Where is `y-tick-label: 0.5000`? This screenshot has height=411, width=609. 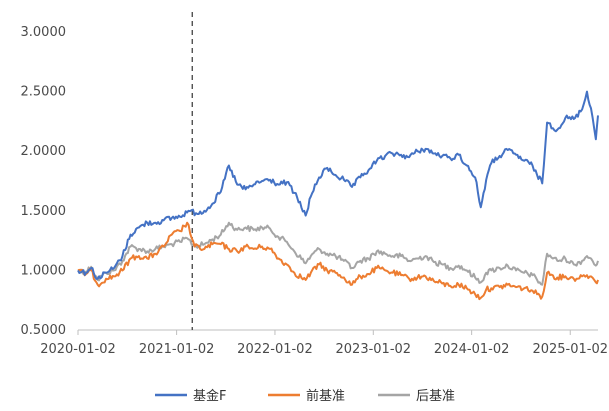
y-tick-label: 0.5000 is located at coordinates (44, 330).